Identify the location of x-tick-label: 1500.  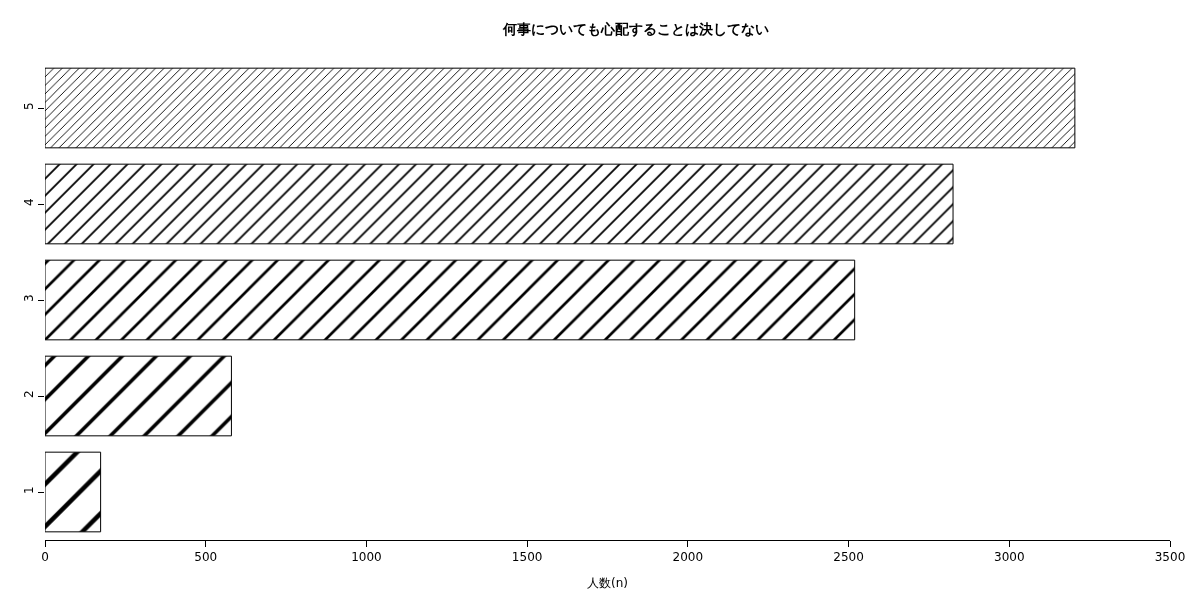
(527, 557).